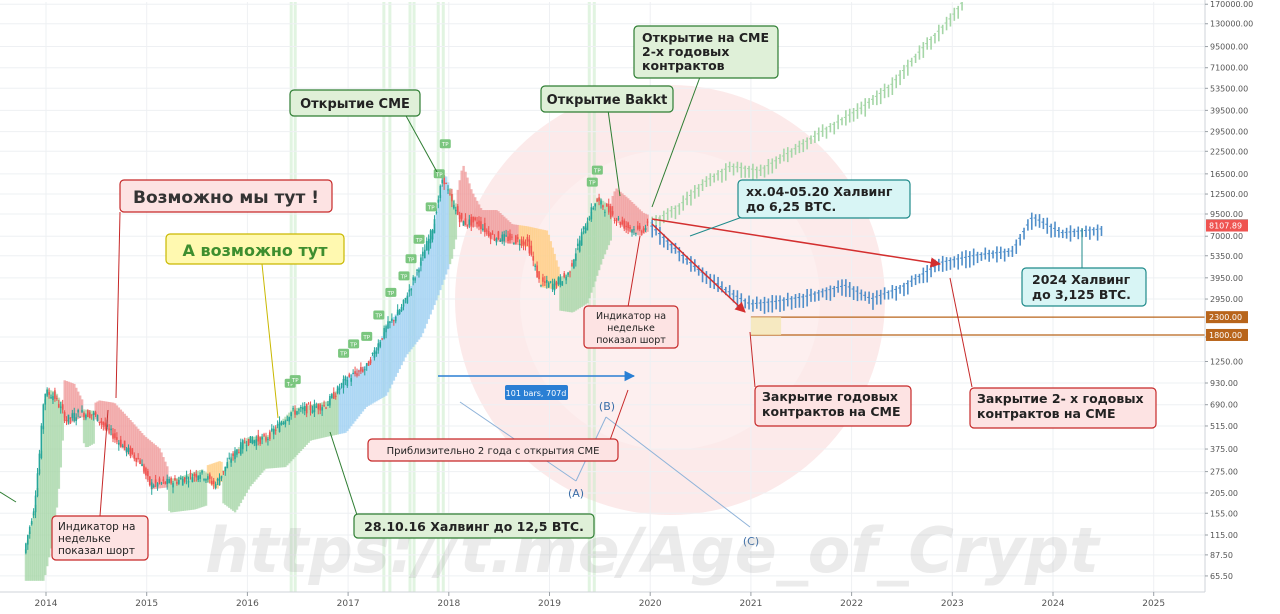 The image size is (1280, 614). What do you see at coordinates (631, 340) in the screenshot?
I see `callout-weekly-short-2019-line3: показал шорт` at bounding box center [631, 340].